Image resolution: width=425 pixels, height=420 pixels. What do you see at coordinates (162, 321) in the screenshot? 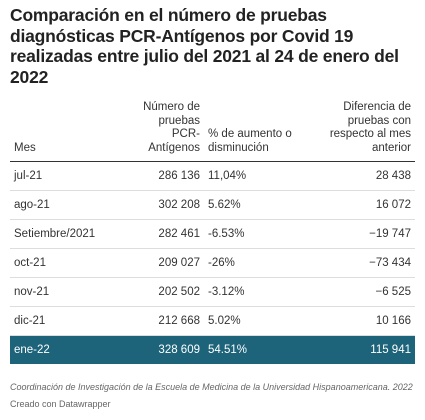
I see `table-cell: 212 668` at bounding box center [162, 321].